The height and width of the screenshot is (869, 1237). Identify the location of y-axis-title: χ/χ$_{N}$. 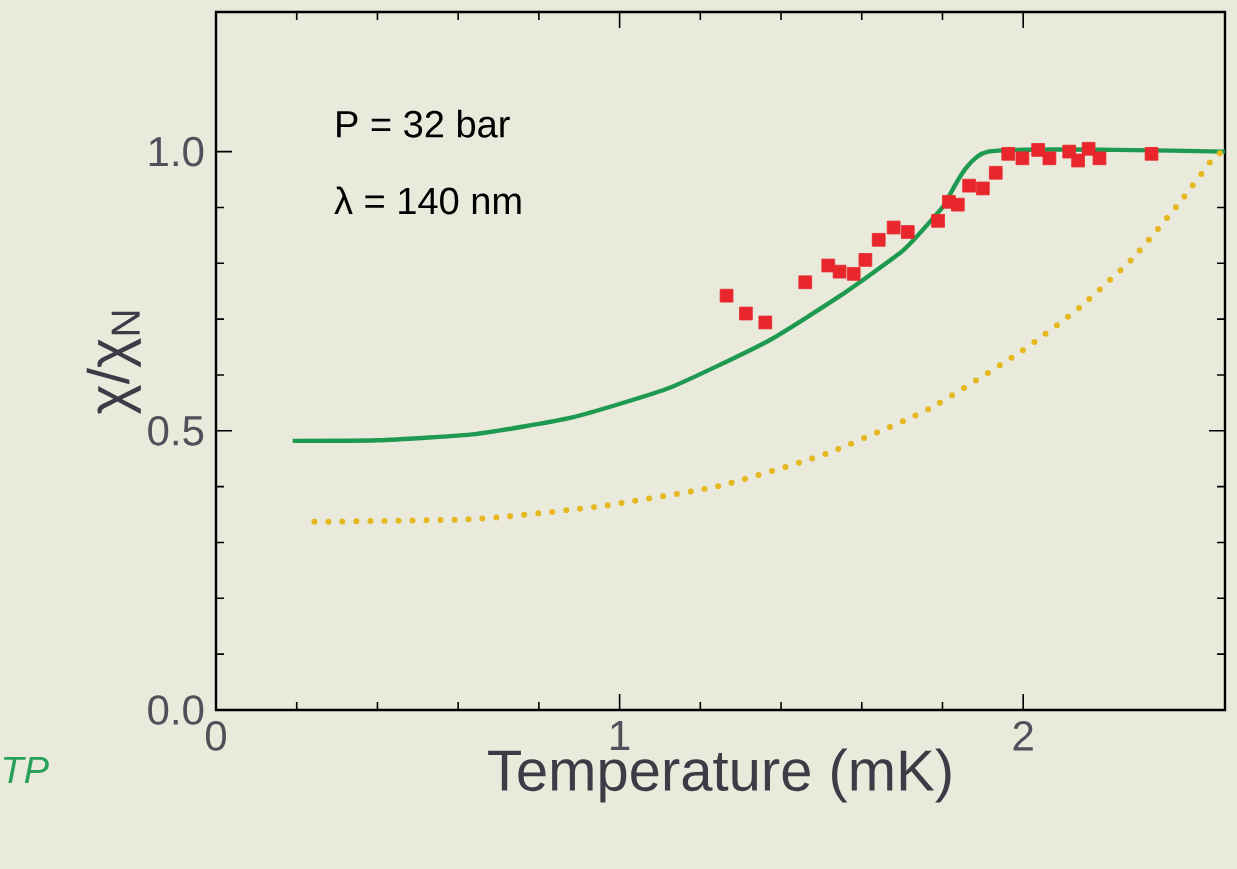
(113, 363).